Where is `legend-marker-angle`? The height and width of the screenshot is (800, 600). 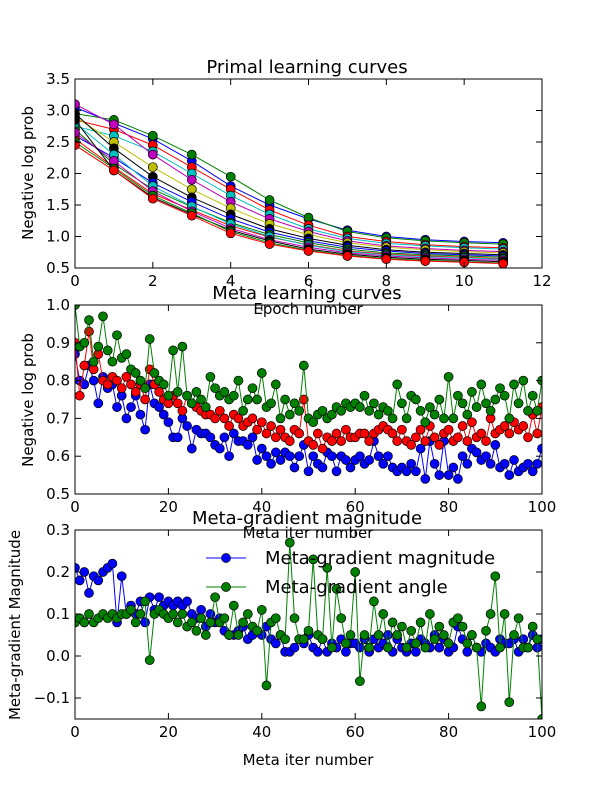
legend-marker-angle is located at coordinates (226, 587).